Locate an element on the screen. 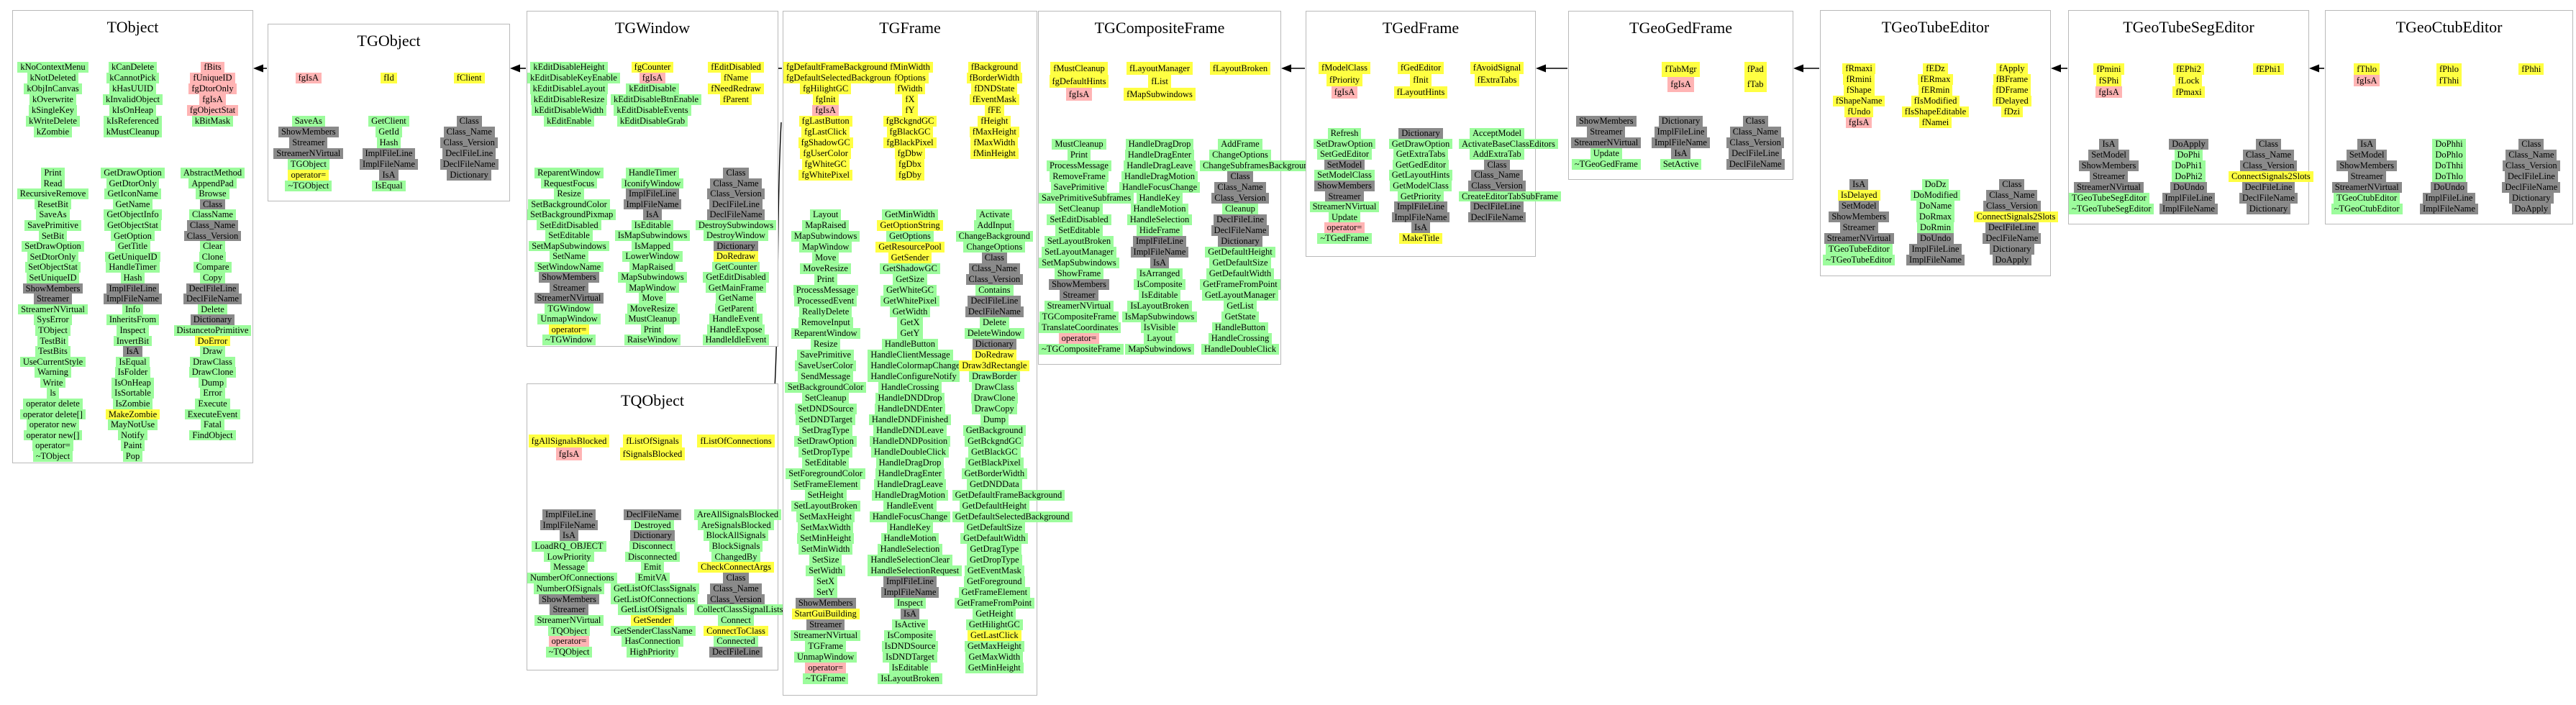 The width and height of the screenshot is (2576, 705). method-cell: SetObjectStat is located at coordinates (53, 267).